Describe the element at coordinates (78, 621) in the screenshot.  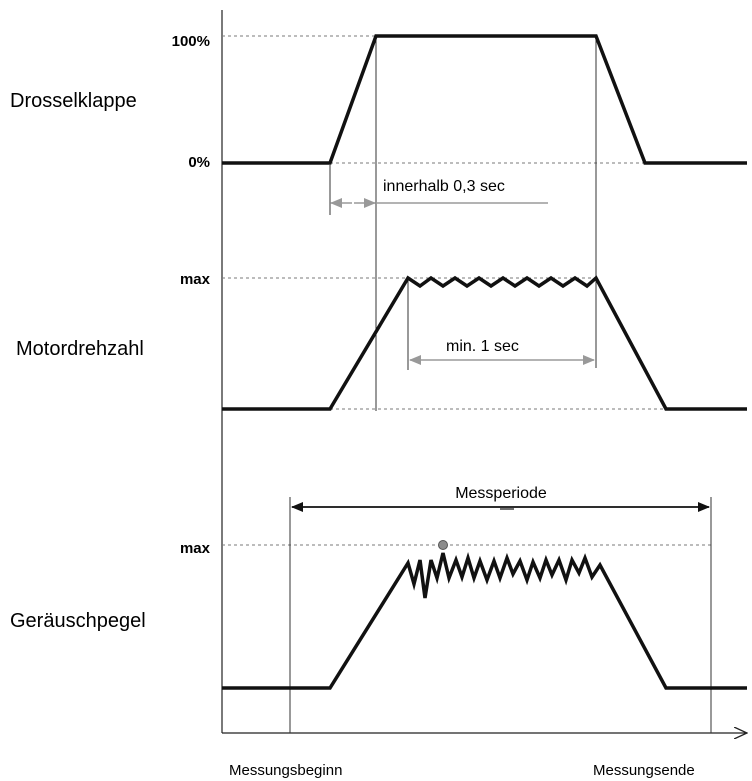
I see `noise-level-label: Geräuschpegel` at that location.